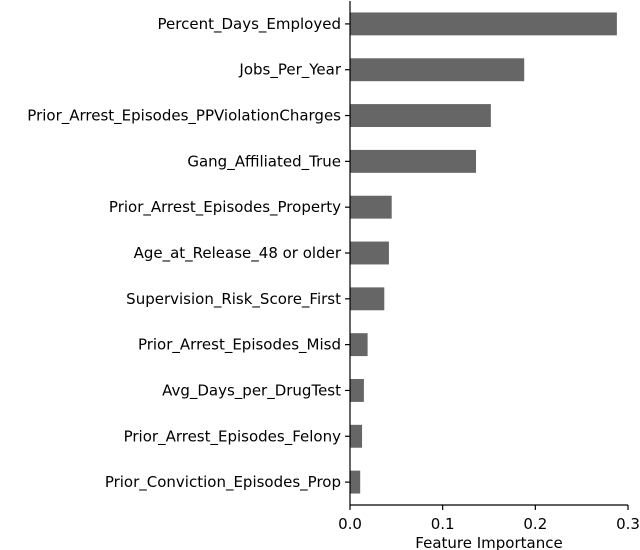 This screenshot has width=640, height=550. I want to click on y-tick-label-4: Prior_Arrest_Episodes_Property, so click(225, 207).